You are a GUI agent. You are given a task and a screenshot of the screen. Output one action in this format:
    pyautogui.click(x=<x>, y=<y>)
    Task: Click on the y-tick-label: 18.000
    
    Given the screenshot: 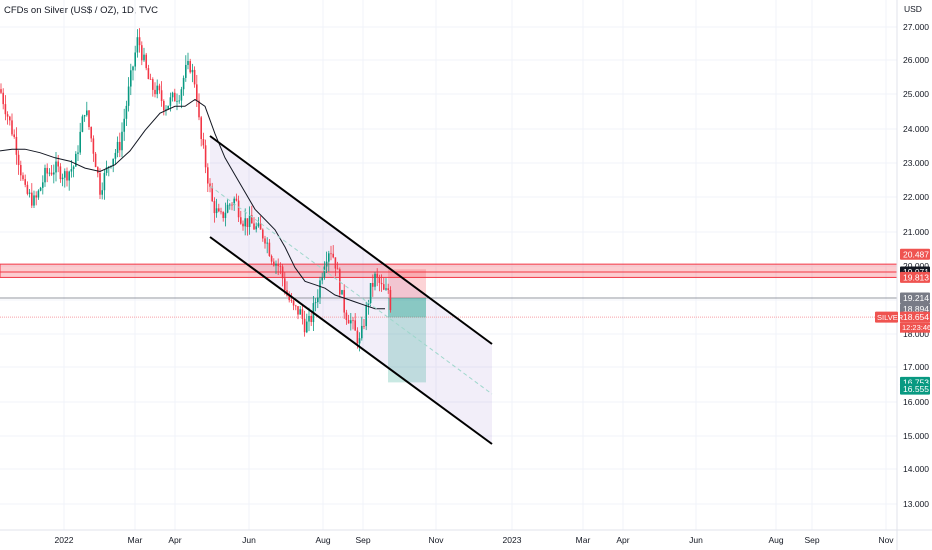 What is the action you would take?
    pyautogui.click(x=916, y=334)
    